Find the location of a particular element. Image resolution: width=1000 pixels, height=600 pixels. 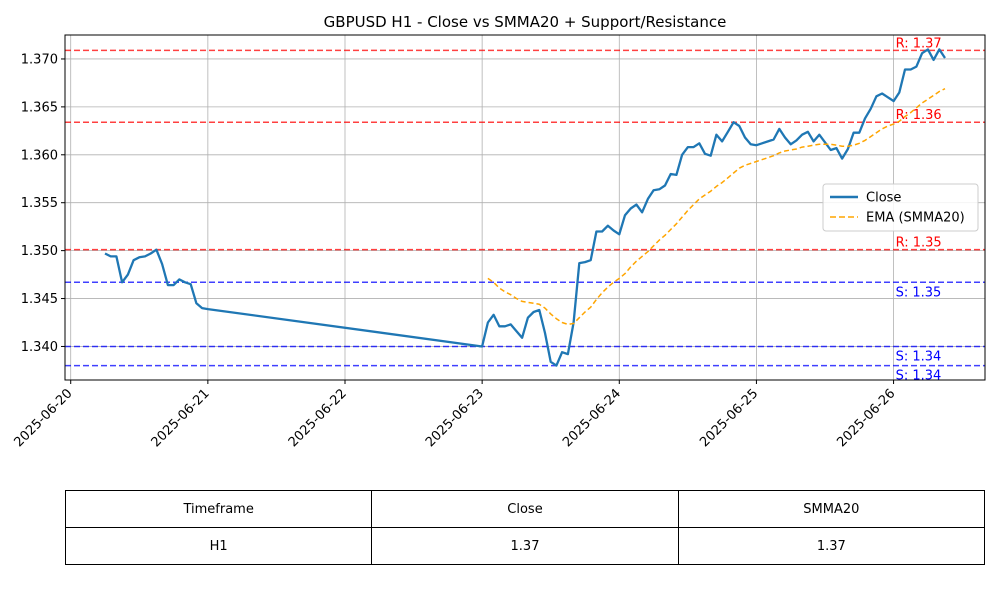

x-tick-label: 2025-06-26 is located at coordinates (866, 418).